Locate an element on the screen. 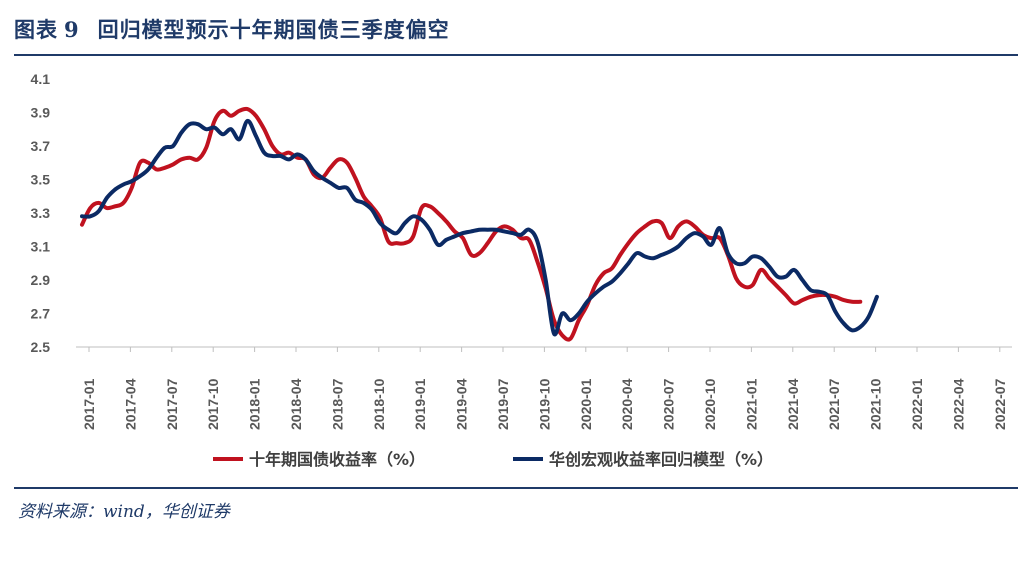 The height and width of the screenshot is (565, 1026). y-tick-label: 2.9 is located at coordinates (41, 280).